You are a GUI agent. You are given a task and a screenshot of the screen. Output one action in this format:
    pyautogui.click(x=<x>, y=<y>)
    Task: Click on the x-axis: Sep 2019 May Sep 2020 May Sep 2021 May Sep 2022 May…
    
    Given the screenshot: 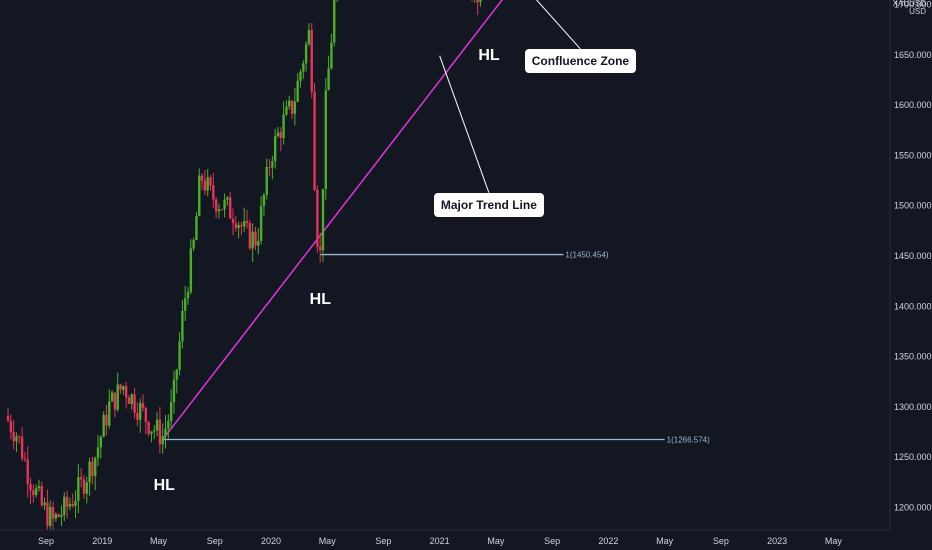 What is the action you would take?
    pyautogui.click(x=440, y=541)
    